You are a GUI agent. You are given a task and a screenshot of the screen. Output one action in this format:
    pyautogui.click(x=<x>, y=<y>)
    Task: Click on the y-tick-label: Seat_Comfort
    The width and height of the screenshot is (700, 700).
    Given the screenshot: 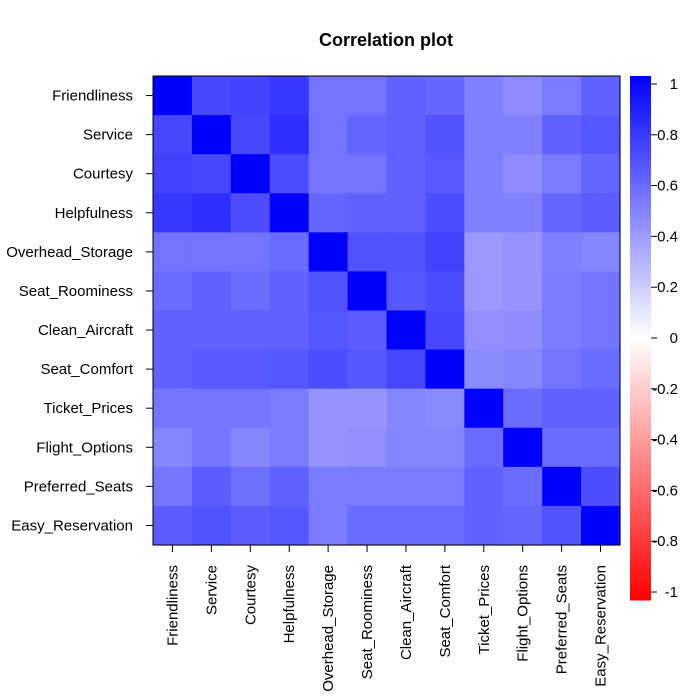 What is the action you would take?
    pyautogui.click(x=86, y=369)
    